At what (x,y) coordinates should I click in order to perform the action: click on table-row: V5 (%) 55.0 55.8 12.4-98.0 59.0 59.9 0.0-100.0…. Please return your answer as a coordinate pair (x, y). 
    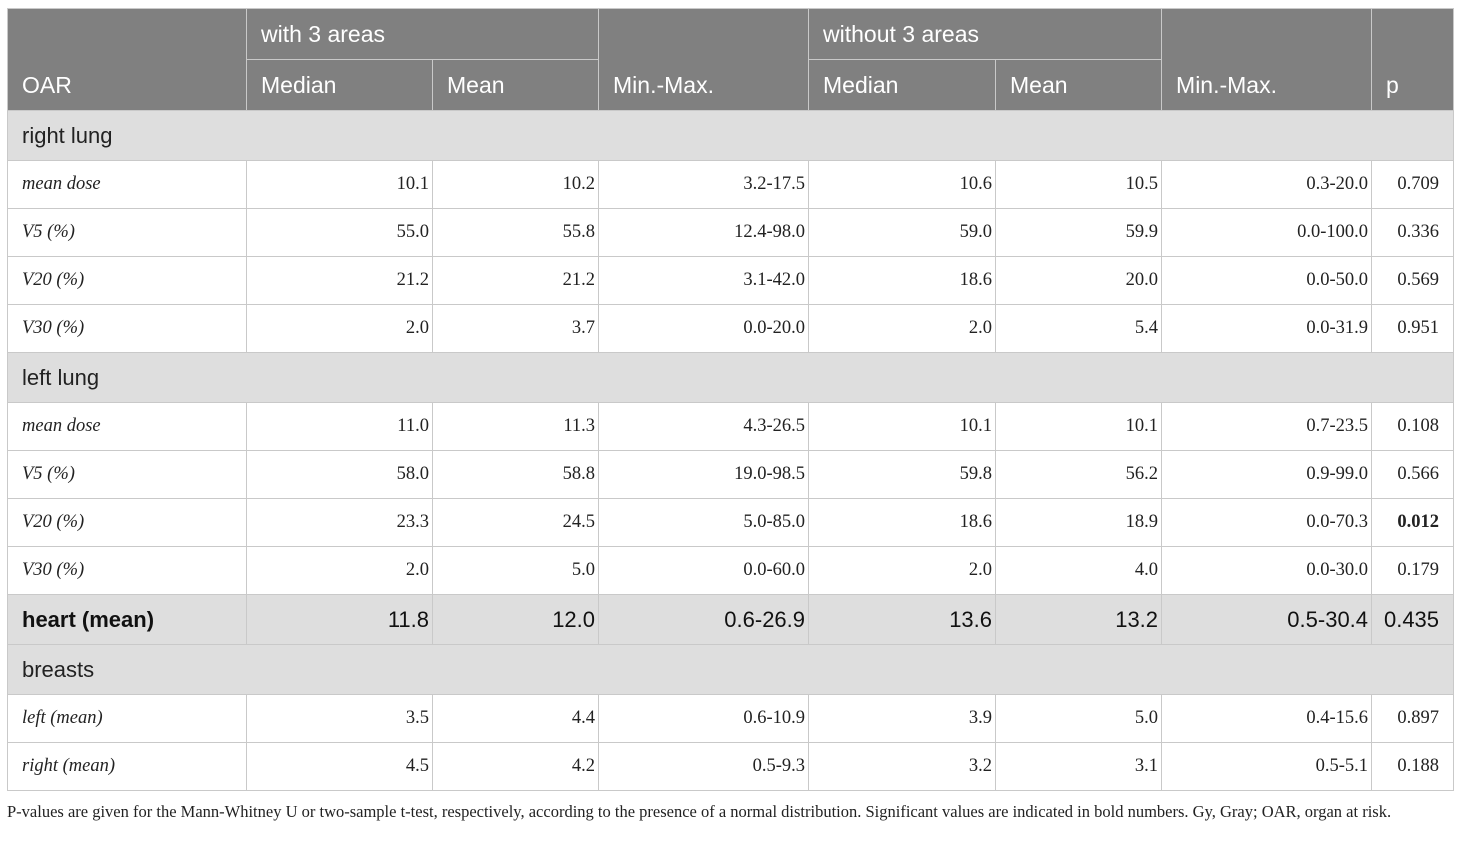
    Looking at the image, I should click on (731, 232).